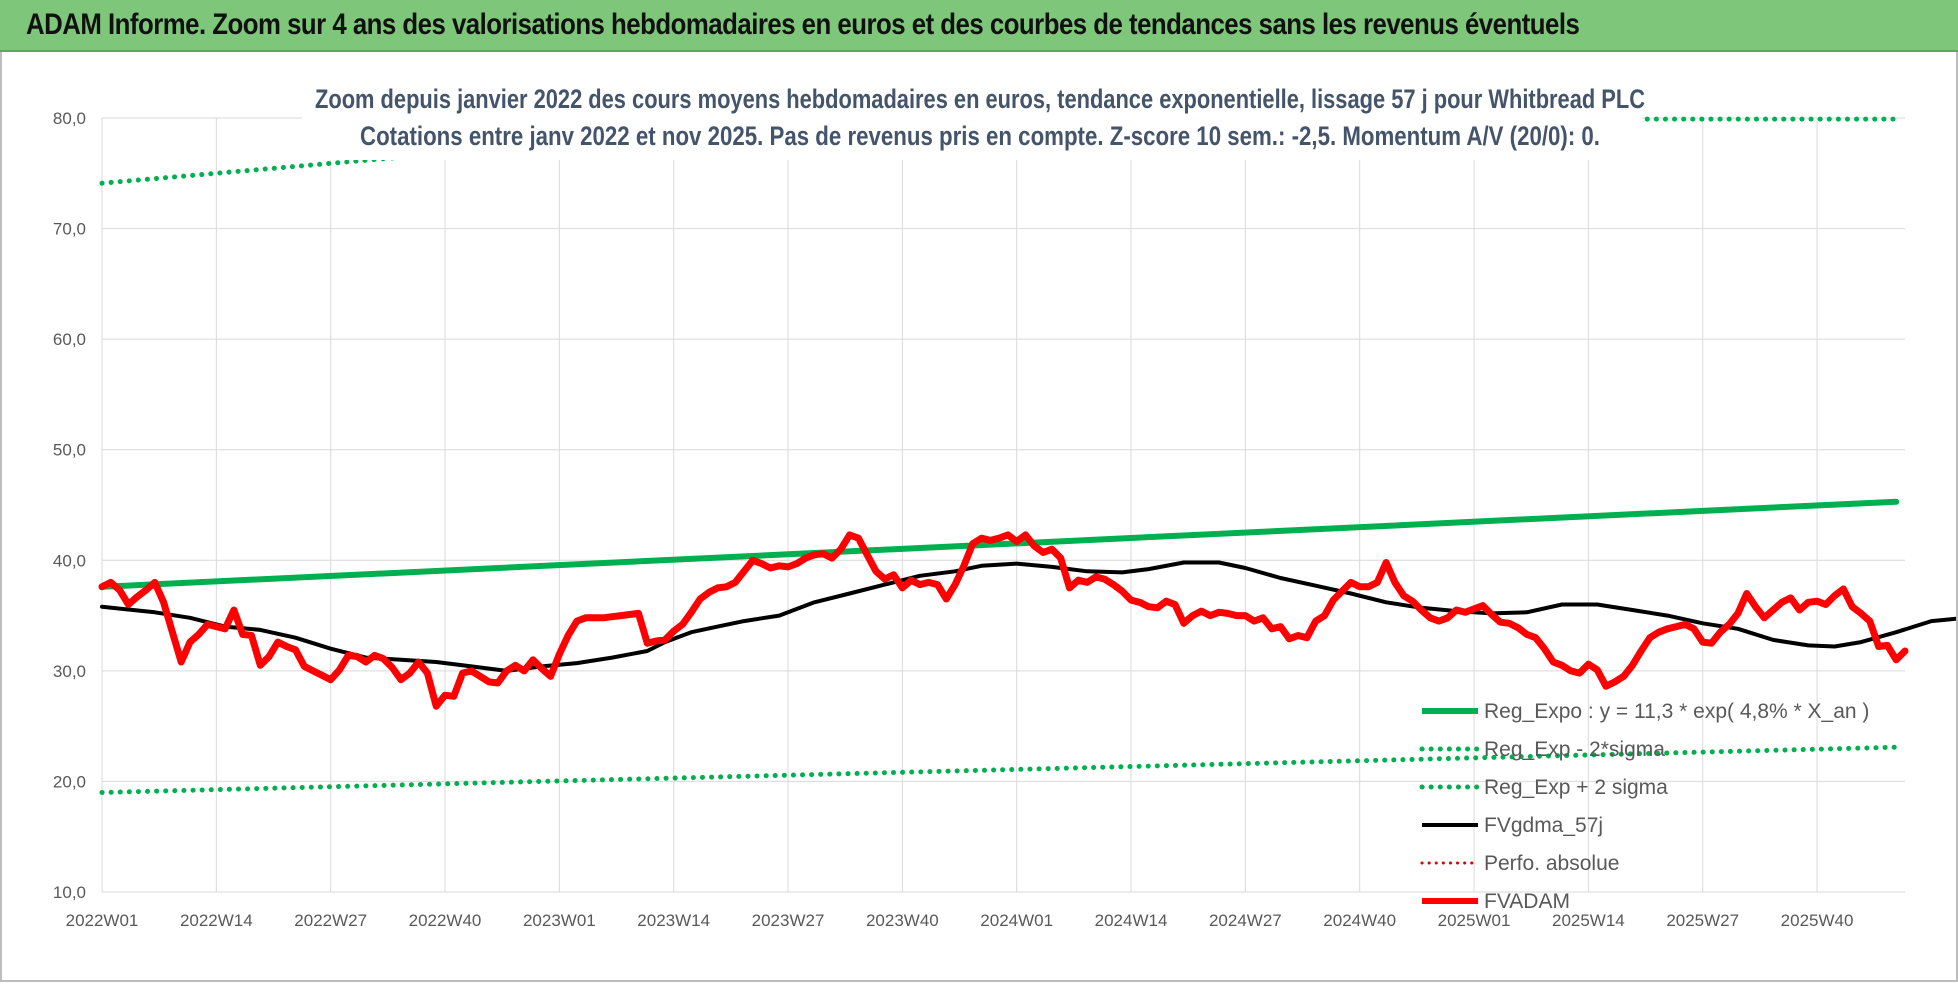 The image size is (1958, 984). I want to click on x-tick-label: 2024W40, so click(1359, 920).